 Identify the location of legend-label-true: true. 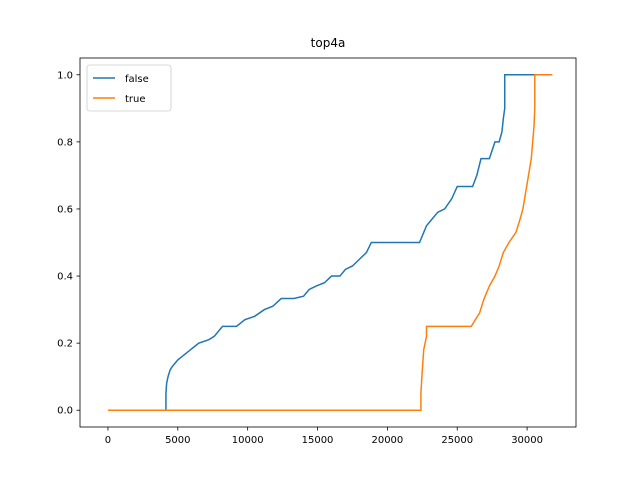
(135, 99).